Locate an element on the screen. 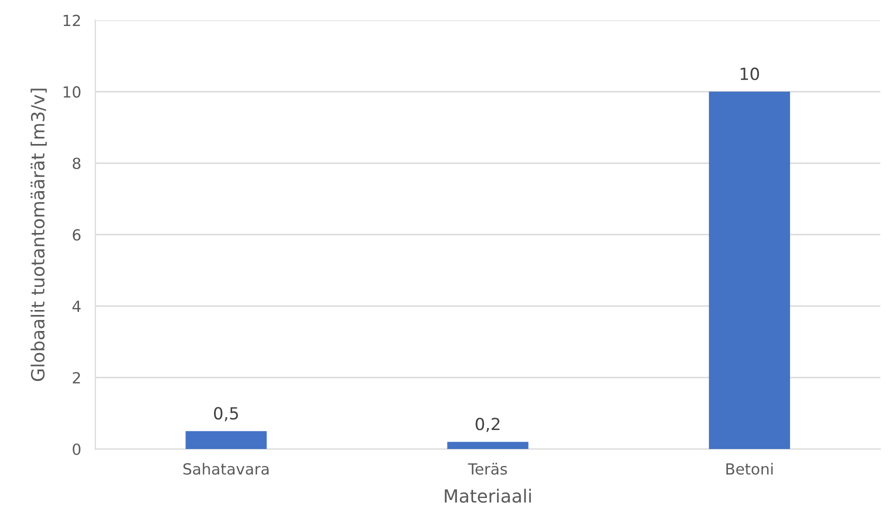 This screenshot has width=891, height=532. y-tick-label: 8 is located at coordinates (76, 164).